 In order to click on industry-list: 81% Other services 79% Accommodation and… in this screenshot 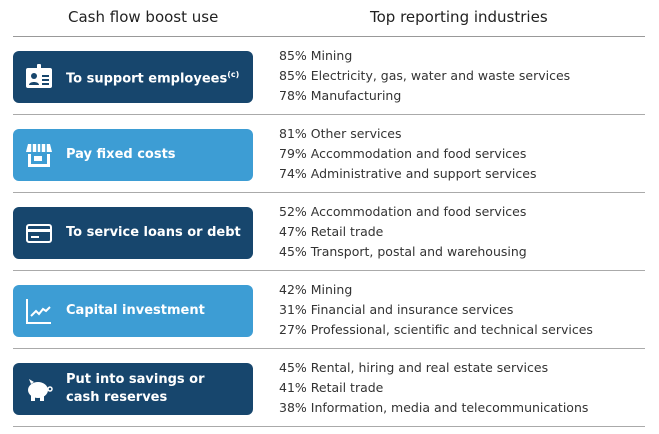, I will do `click(407, 154)`.